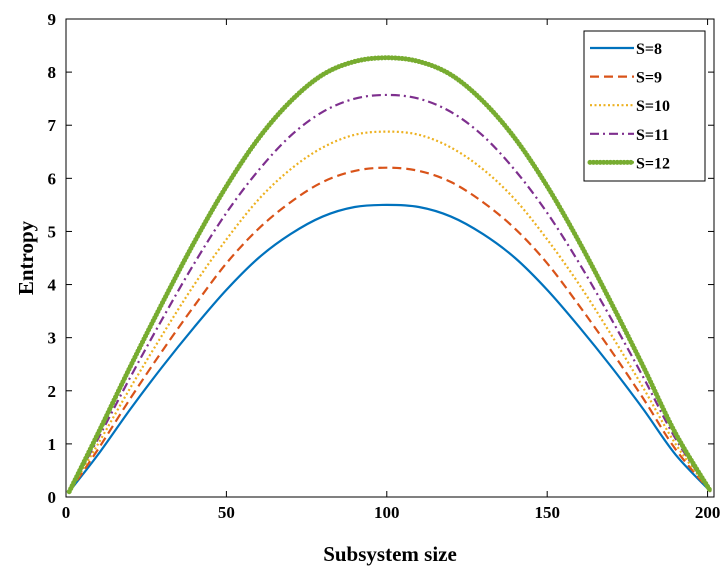 Image resolution: width=723 pixels, height=572 pixels. Describe the element at coordinates (652, 135) in the screenshot. I see `legend-label-4: S=11` at that location.